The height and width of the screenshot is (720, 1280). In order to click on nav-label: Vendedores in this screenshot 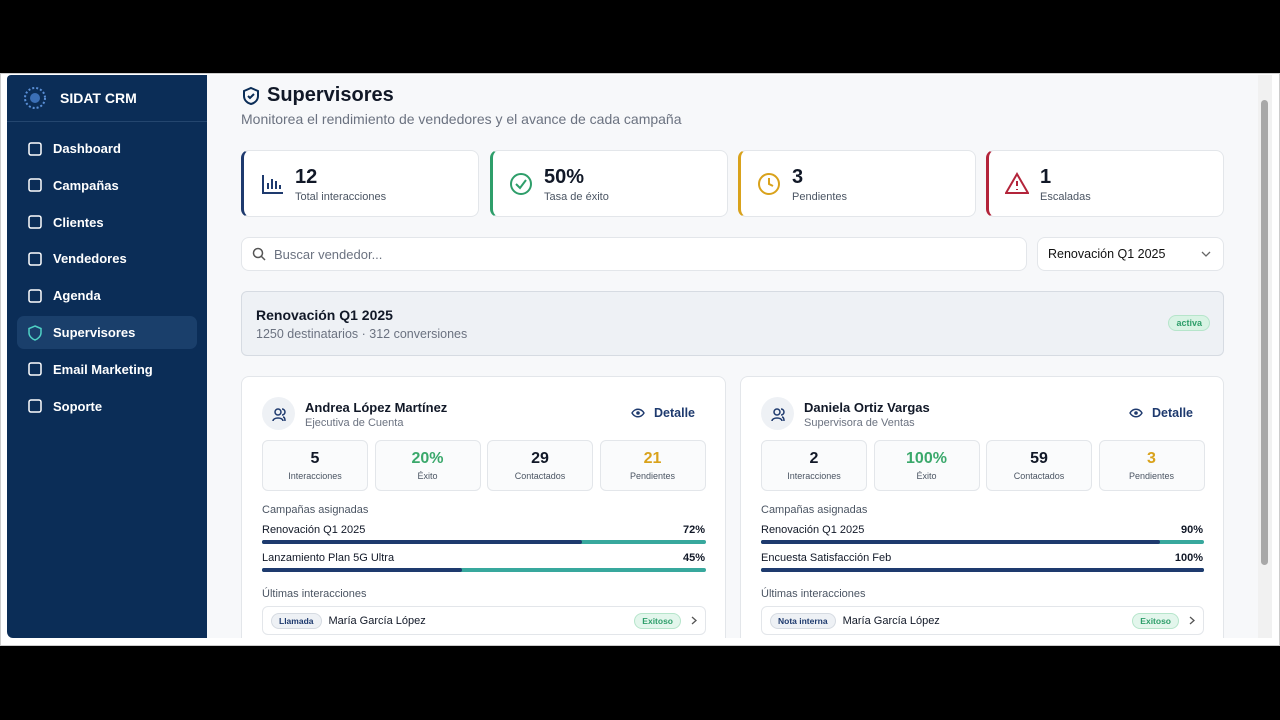, I will do `click(90, 259)`.